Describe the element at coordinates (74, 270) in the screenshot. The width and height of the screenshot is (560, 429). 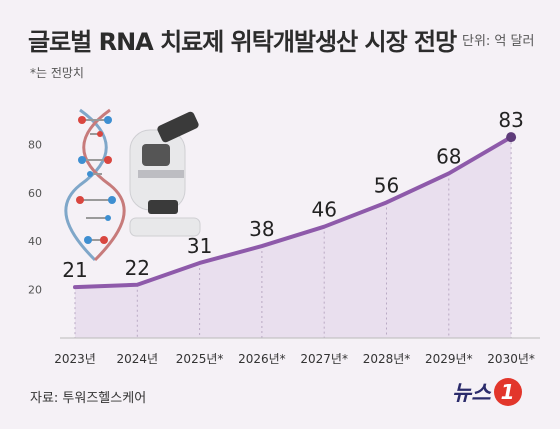
I see `data-label: 21` at that location.